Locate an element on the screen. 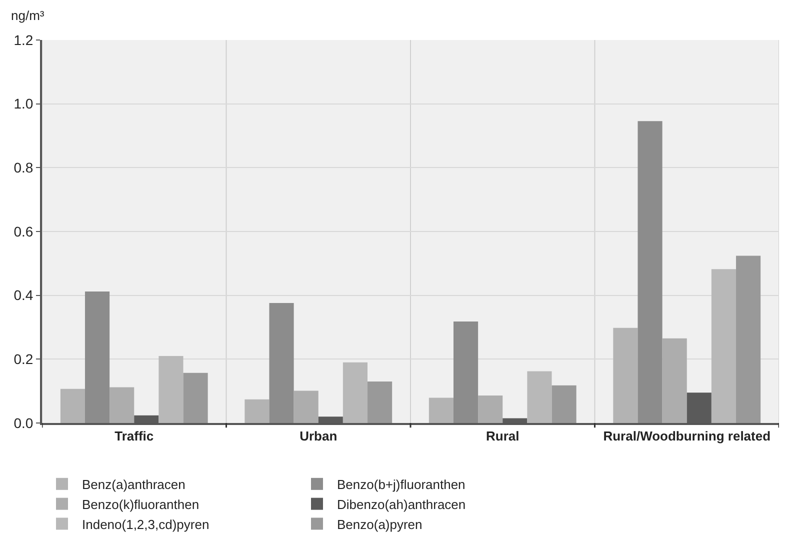  y-tick-label: 0.2 is located at coordinates (24, 359).